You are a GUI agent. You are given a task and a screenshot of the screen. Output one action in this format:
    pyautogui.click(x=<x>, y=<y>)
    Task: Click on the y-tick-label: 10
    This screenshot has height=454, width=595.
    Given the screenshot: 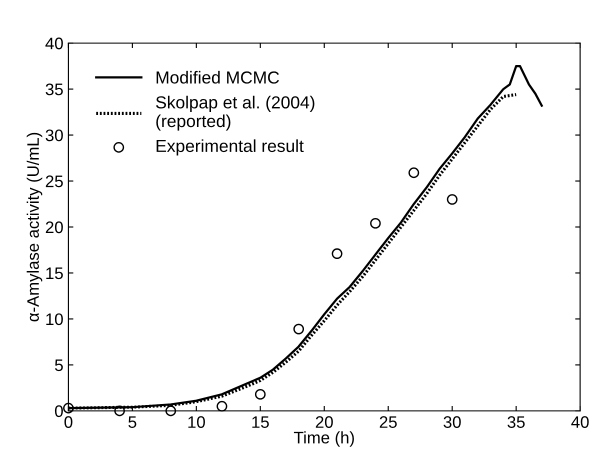 What is the action you would take?
    pyautogui.click(x=54, y=319)
    